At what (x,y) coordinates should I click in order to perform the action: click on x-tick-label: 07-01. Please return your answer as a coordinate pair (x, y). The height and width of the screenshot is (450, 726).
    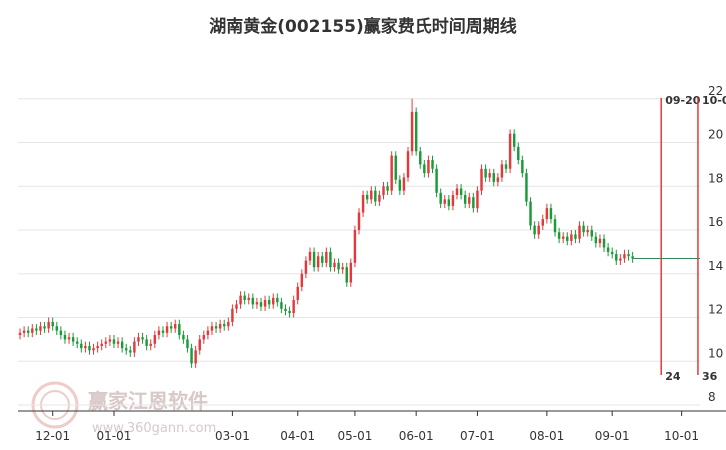
    Looking at the image, I should click on (477, 436).